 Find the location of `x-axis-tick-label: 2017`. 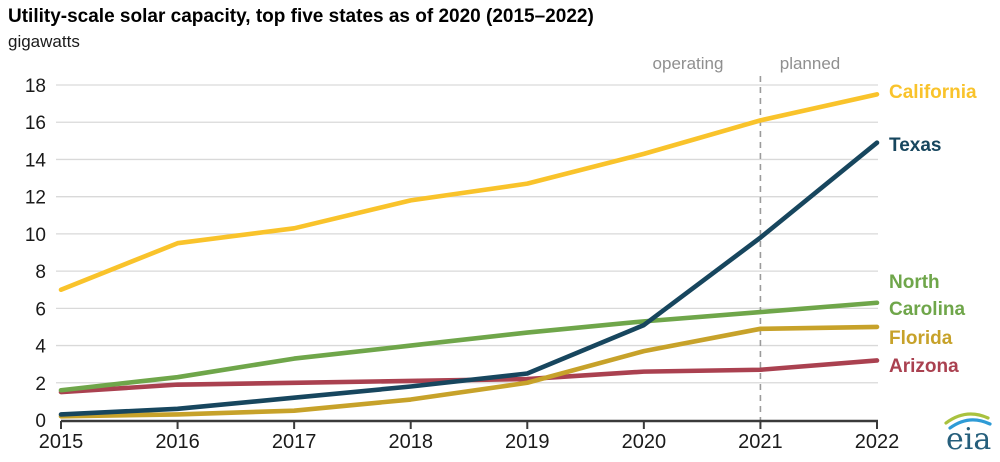

x-axis-tick-label: 2017 is located at coordinates (294, 442).